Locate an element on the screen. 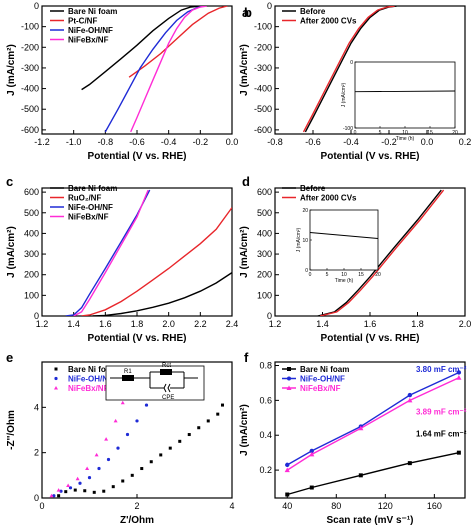 The image size is (474, 526). inset-y-tick-label: 20 is located at coordinates (305, 211).